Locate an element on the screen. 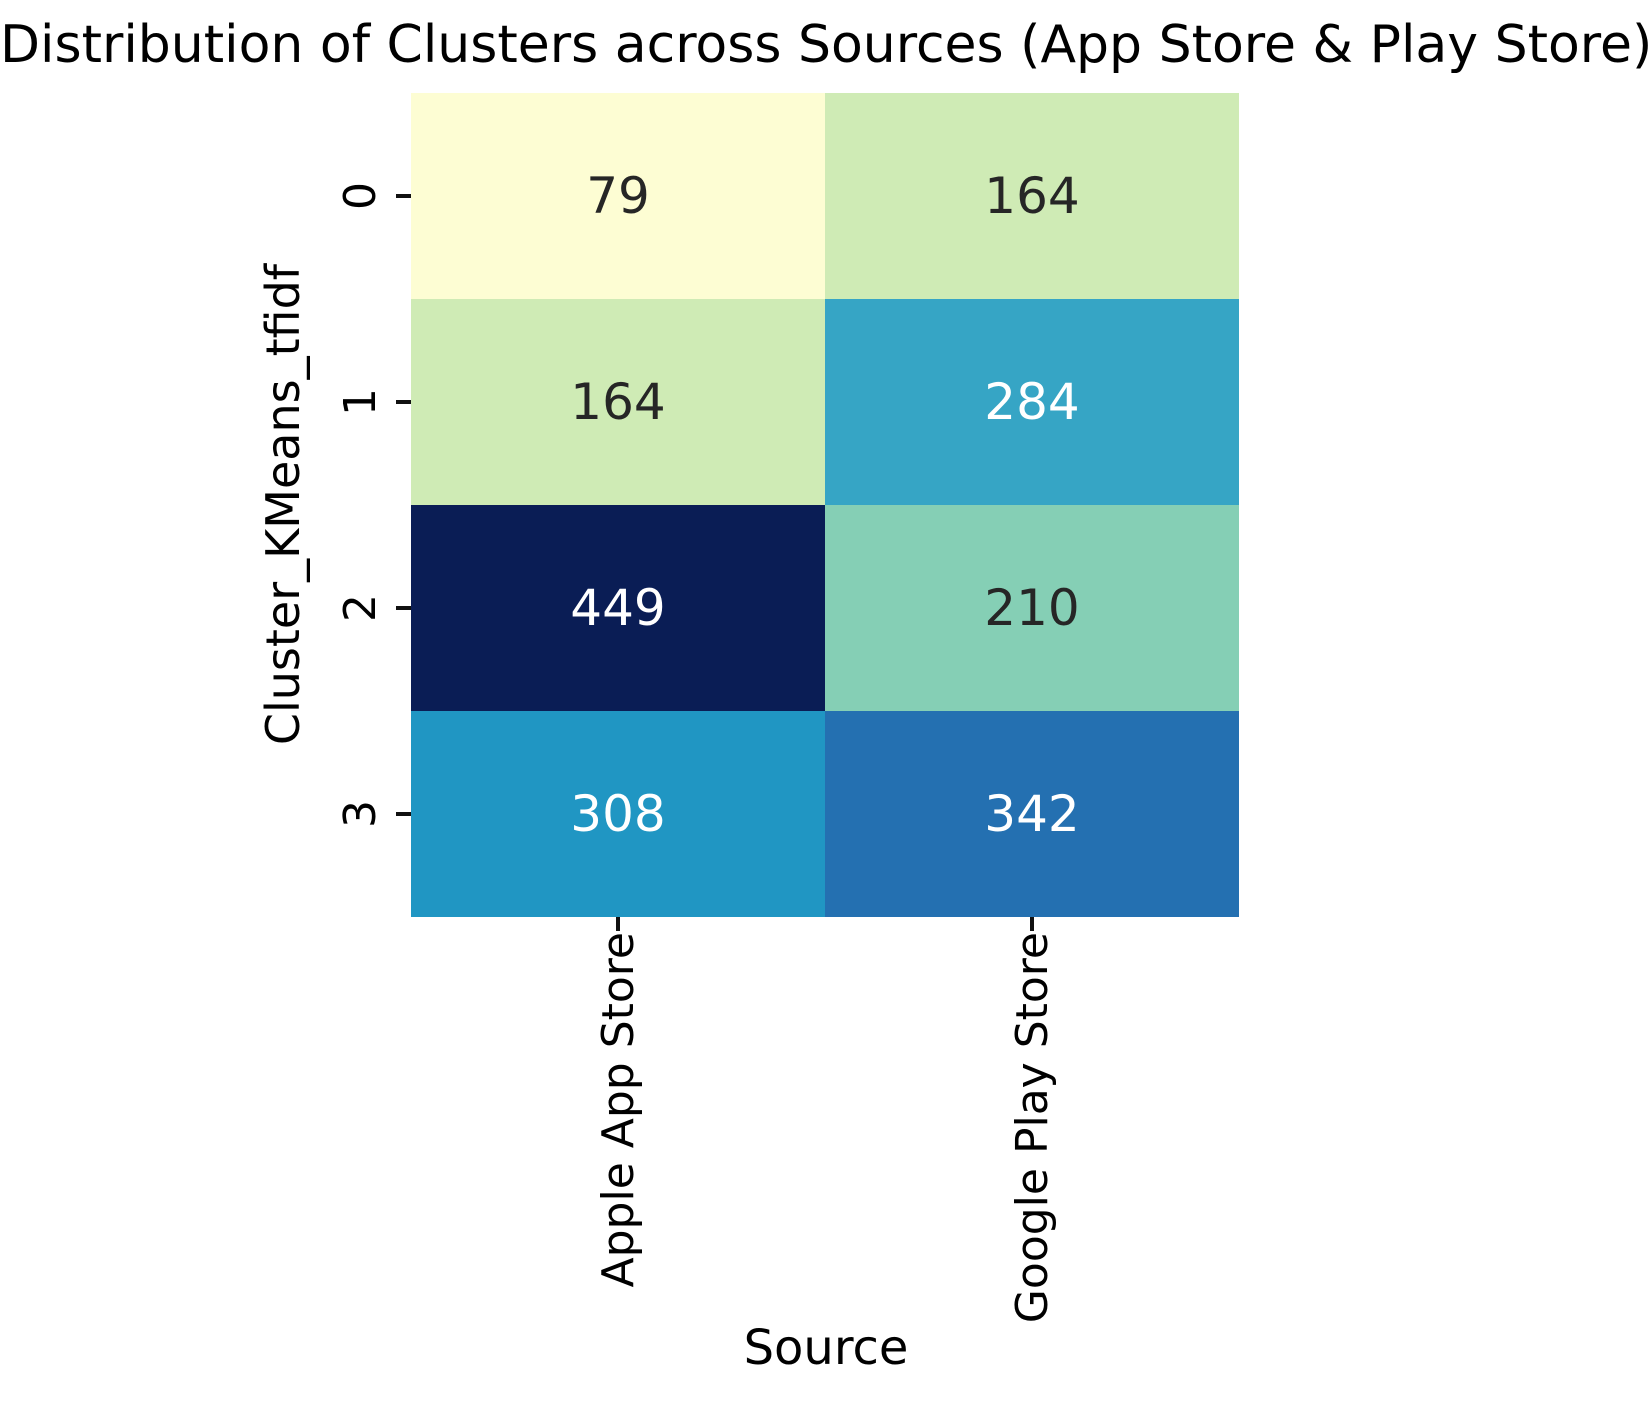  y-tick-label: 2 is located at coordinates (360, 608).